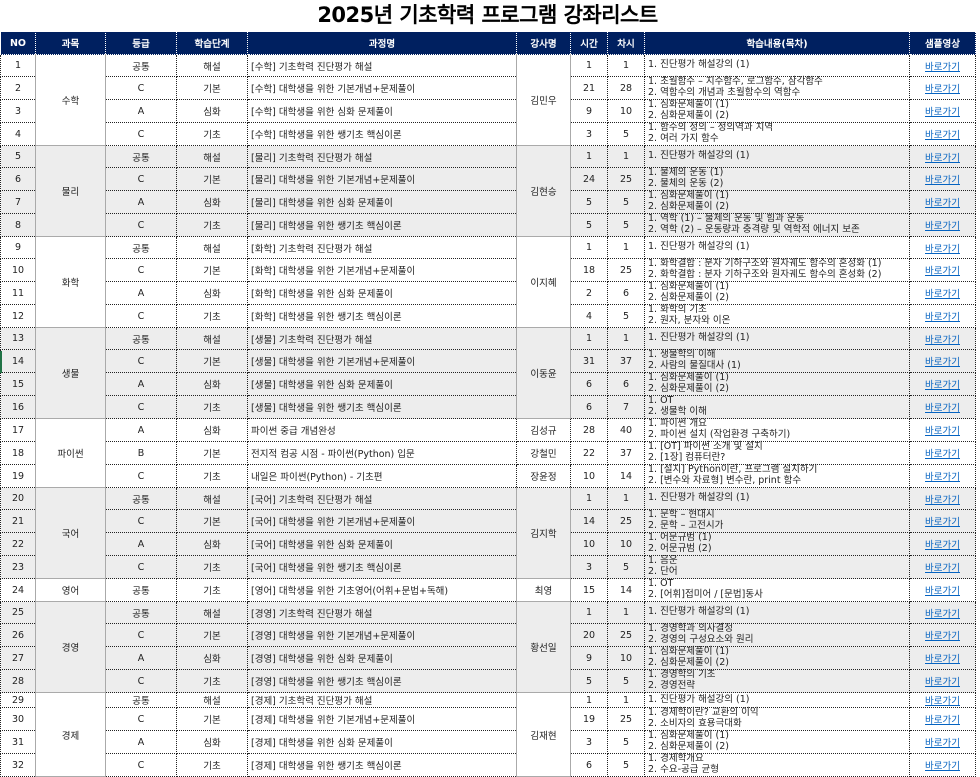 The width and height of the screenshot is (980, 777). Describe the element at coordinates (942, 43) in the screenshot. I see `header-sample-video: 샘플영상` at that location.